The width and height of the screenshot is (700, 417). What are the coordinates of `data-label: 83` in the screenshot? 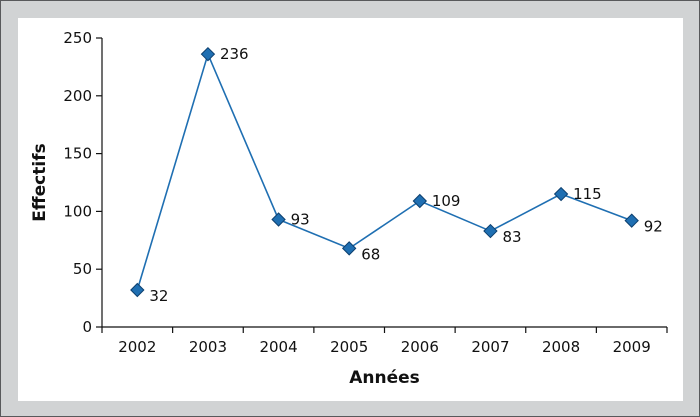 It's located at (511, 237).